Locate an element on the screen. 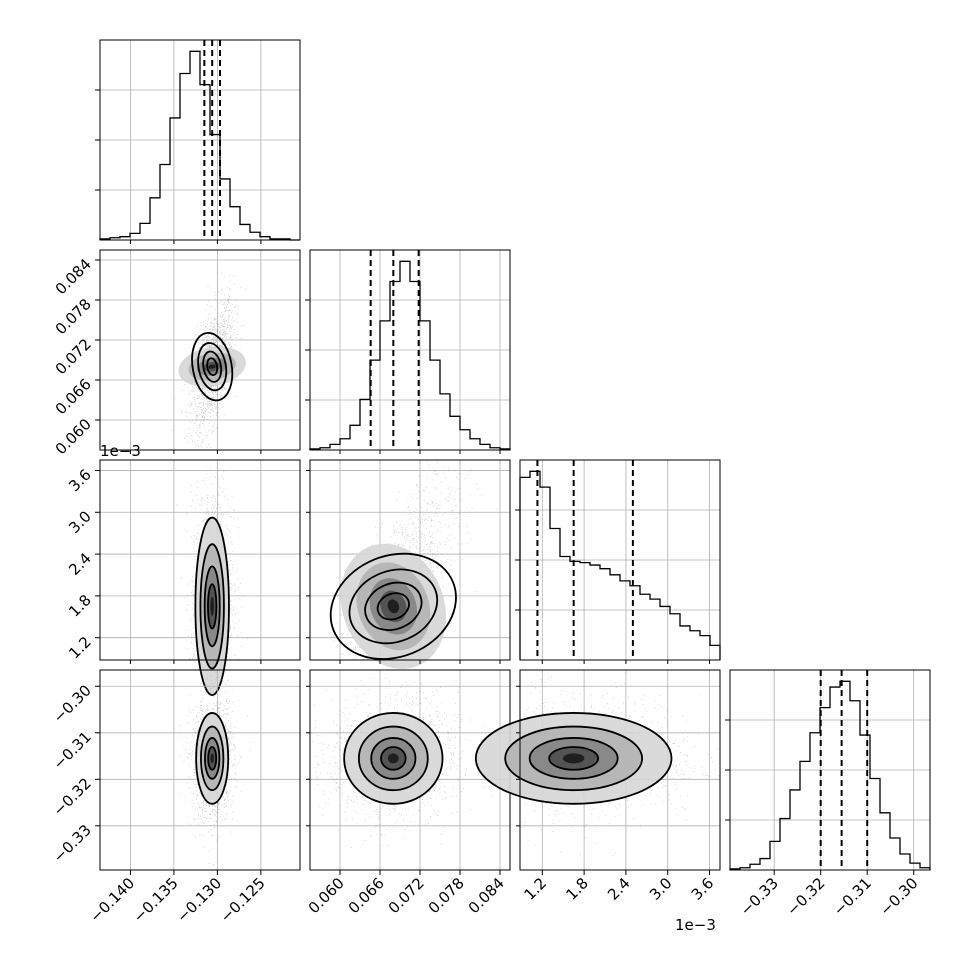 The height and width of the screenshot is (970, 970). y-tick-label: −0.30 is located at coordinates (72, 703).